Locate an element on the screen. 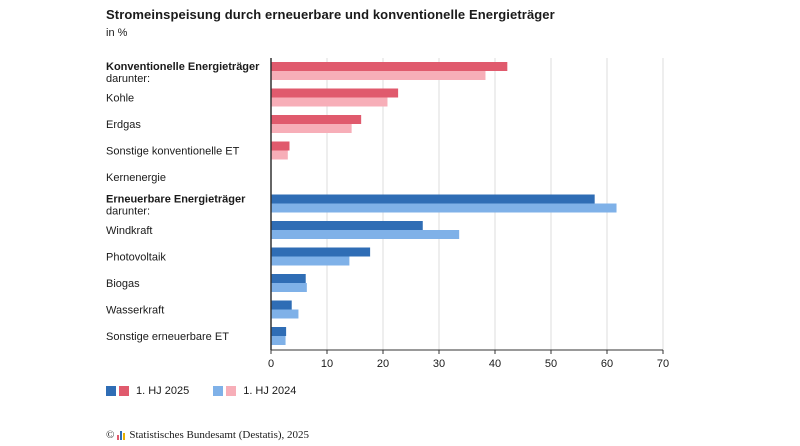  category-label-7: Photovoltaik is located at coordinates (136, 258).